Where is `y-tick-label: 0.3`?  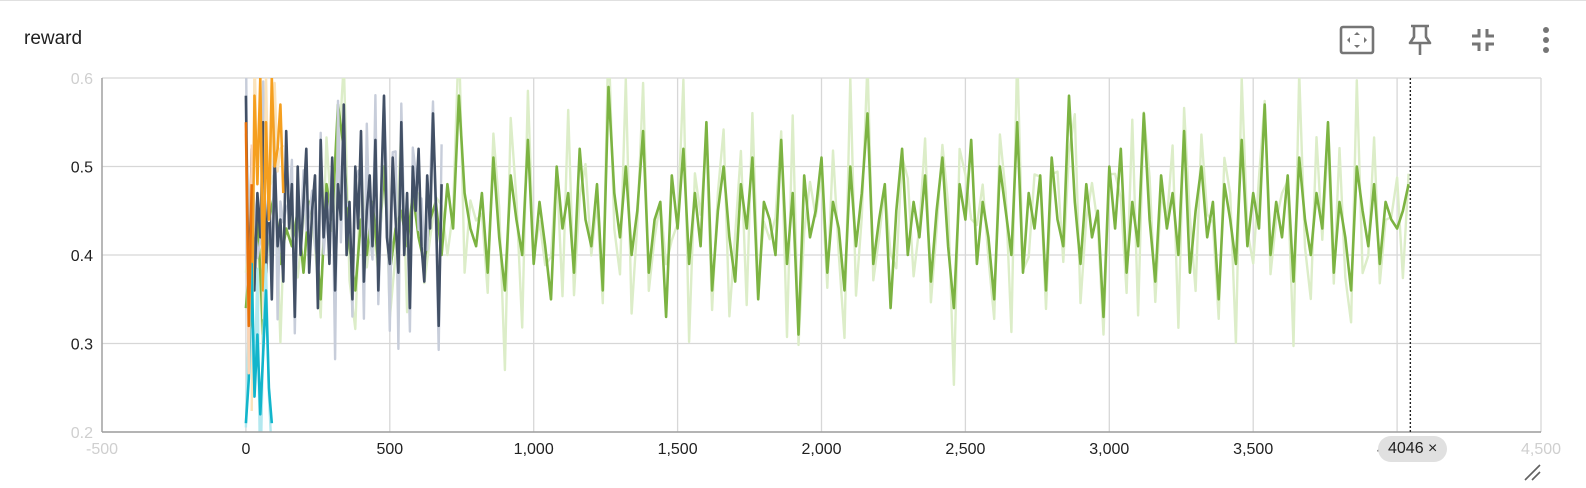 y-tick-label: 0.3 is located at coordinates (82, 345).